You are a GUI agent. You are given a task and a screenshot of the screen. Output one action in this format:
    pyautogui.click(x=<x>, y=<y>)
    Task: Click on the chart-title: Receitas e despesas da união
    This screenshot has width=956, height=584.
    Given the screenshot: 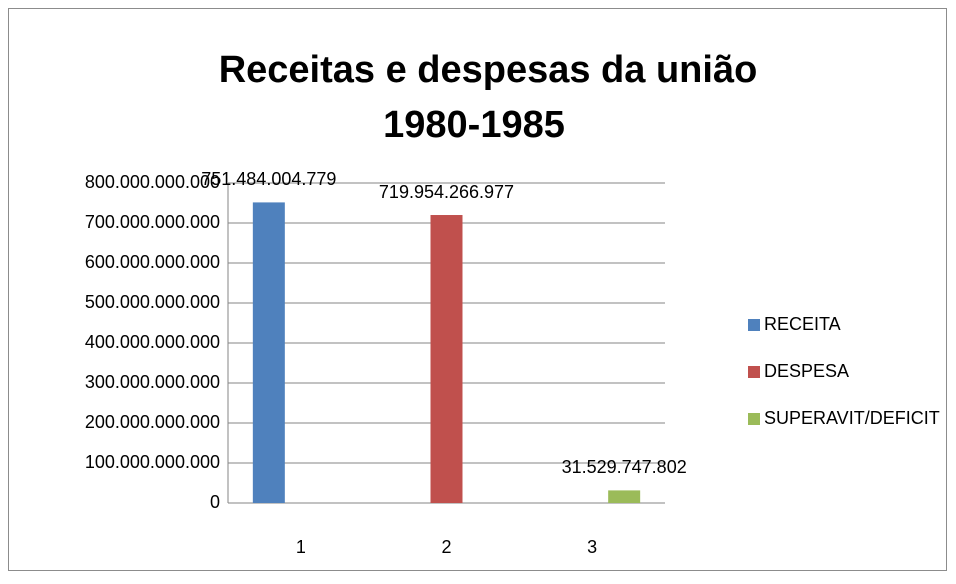 What is the action you would take?
    pyautogui.click(x=488, y=70)
    